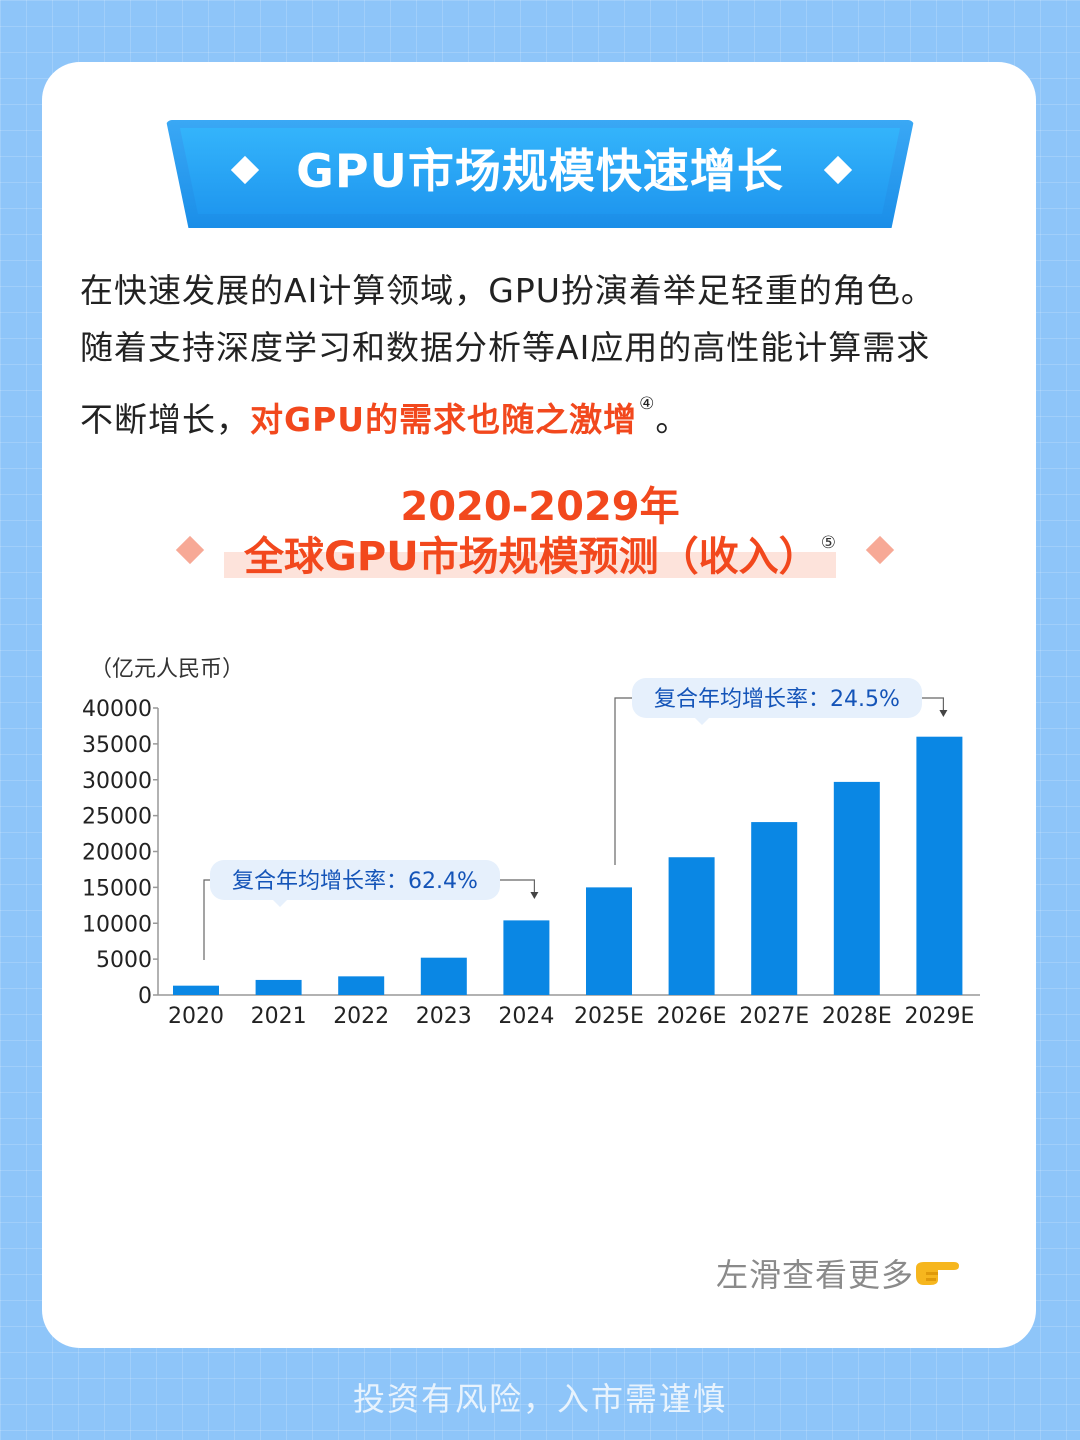 Image resolution: width=1080 pixels, height=1440 pixels. I want to click on intro-highlight: 对GPU的需求也随之激增, so click(444, 419).